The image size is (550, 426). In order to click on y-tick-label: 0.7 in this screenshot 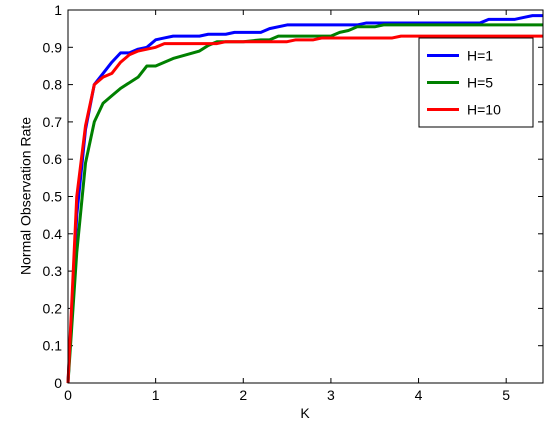, I will do `click(53, 122)`.